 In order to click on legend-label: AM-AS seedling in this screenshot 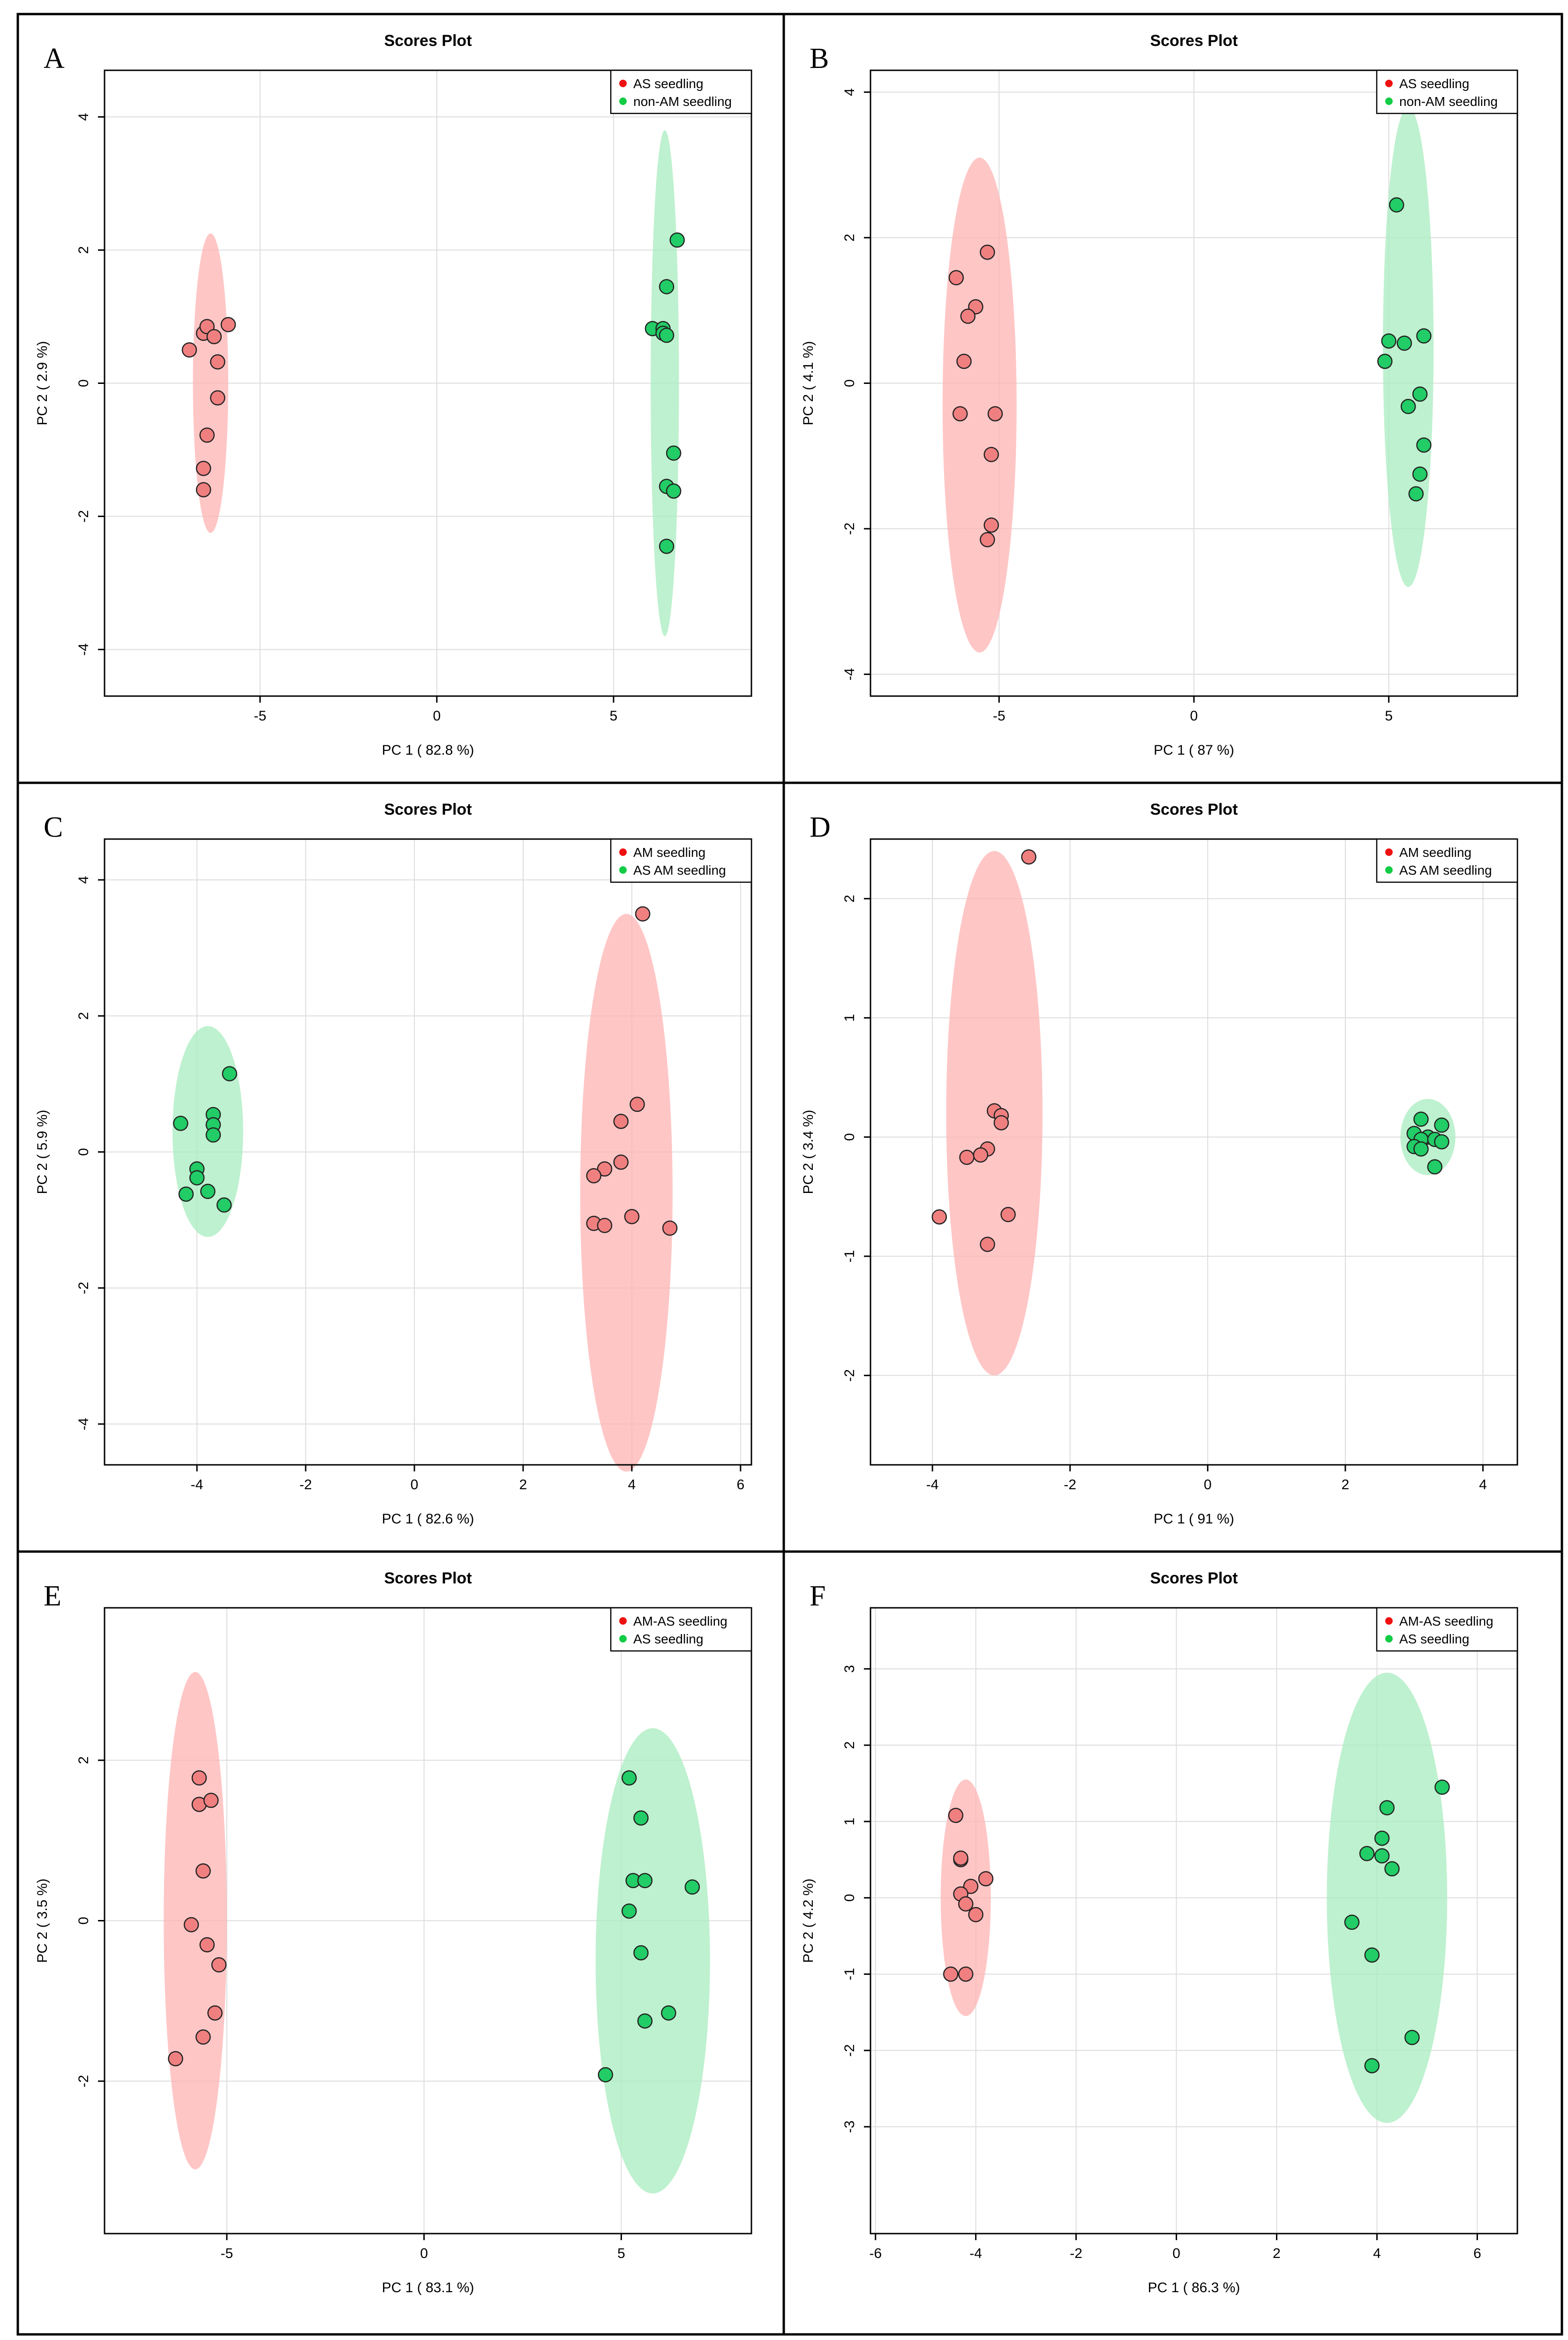, I will do `click(1446, 1621)`.